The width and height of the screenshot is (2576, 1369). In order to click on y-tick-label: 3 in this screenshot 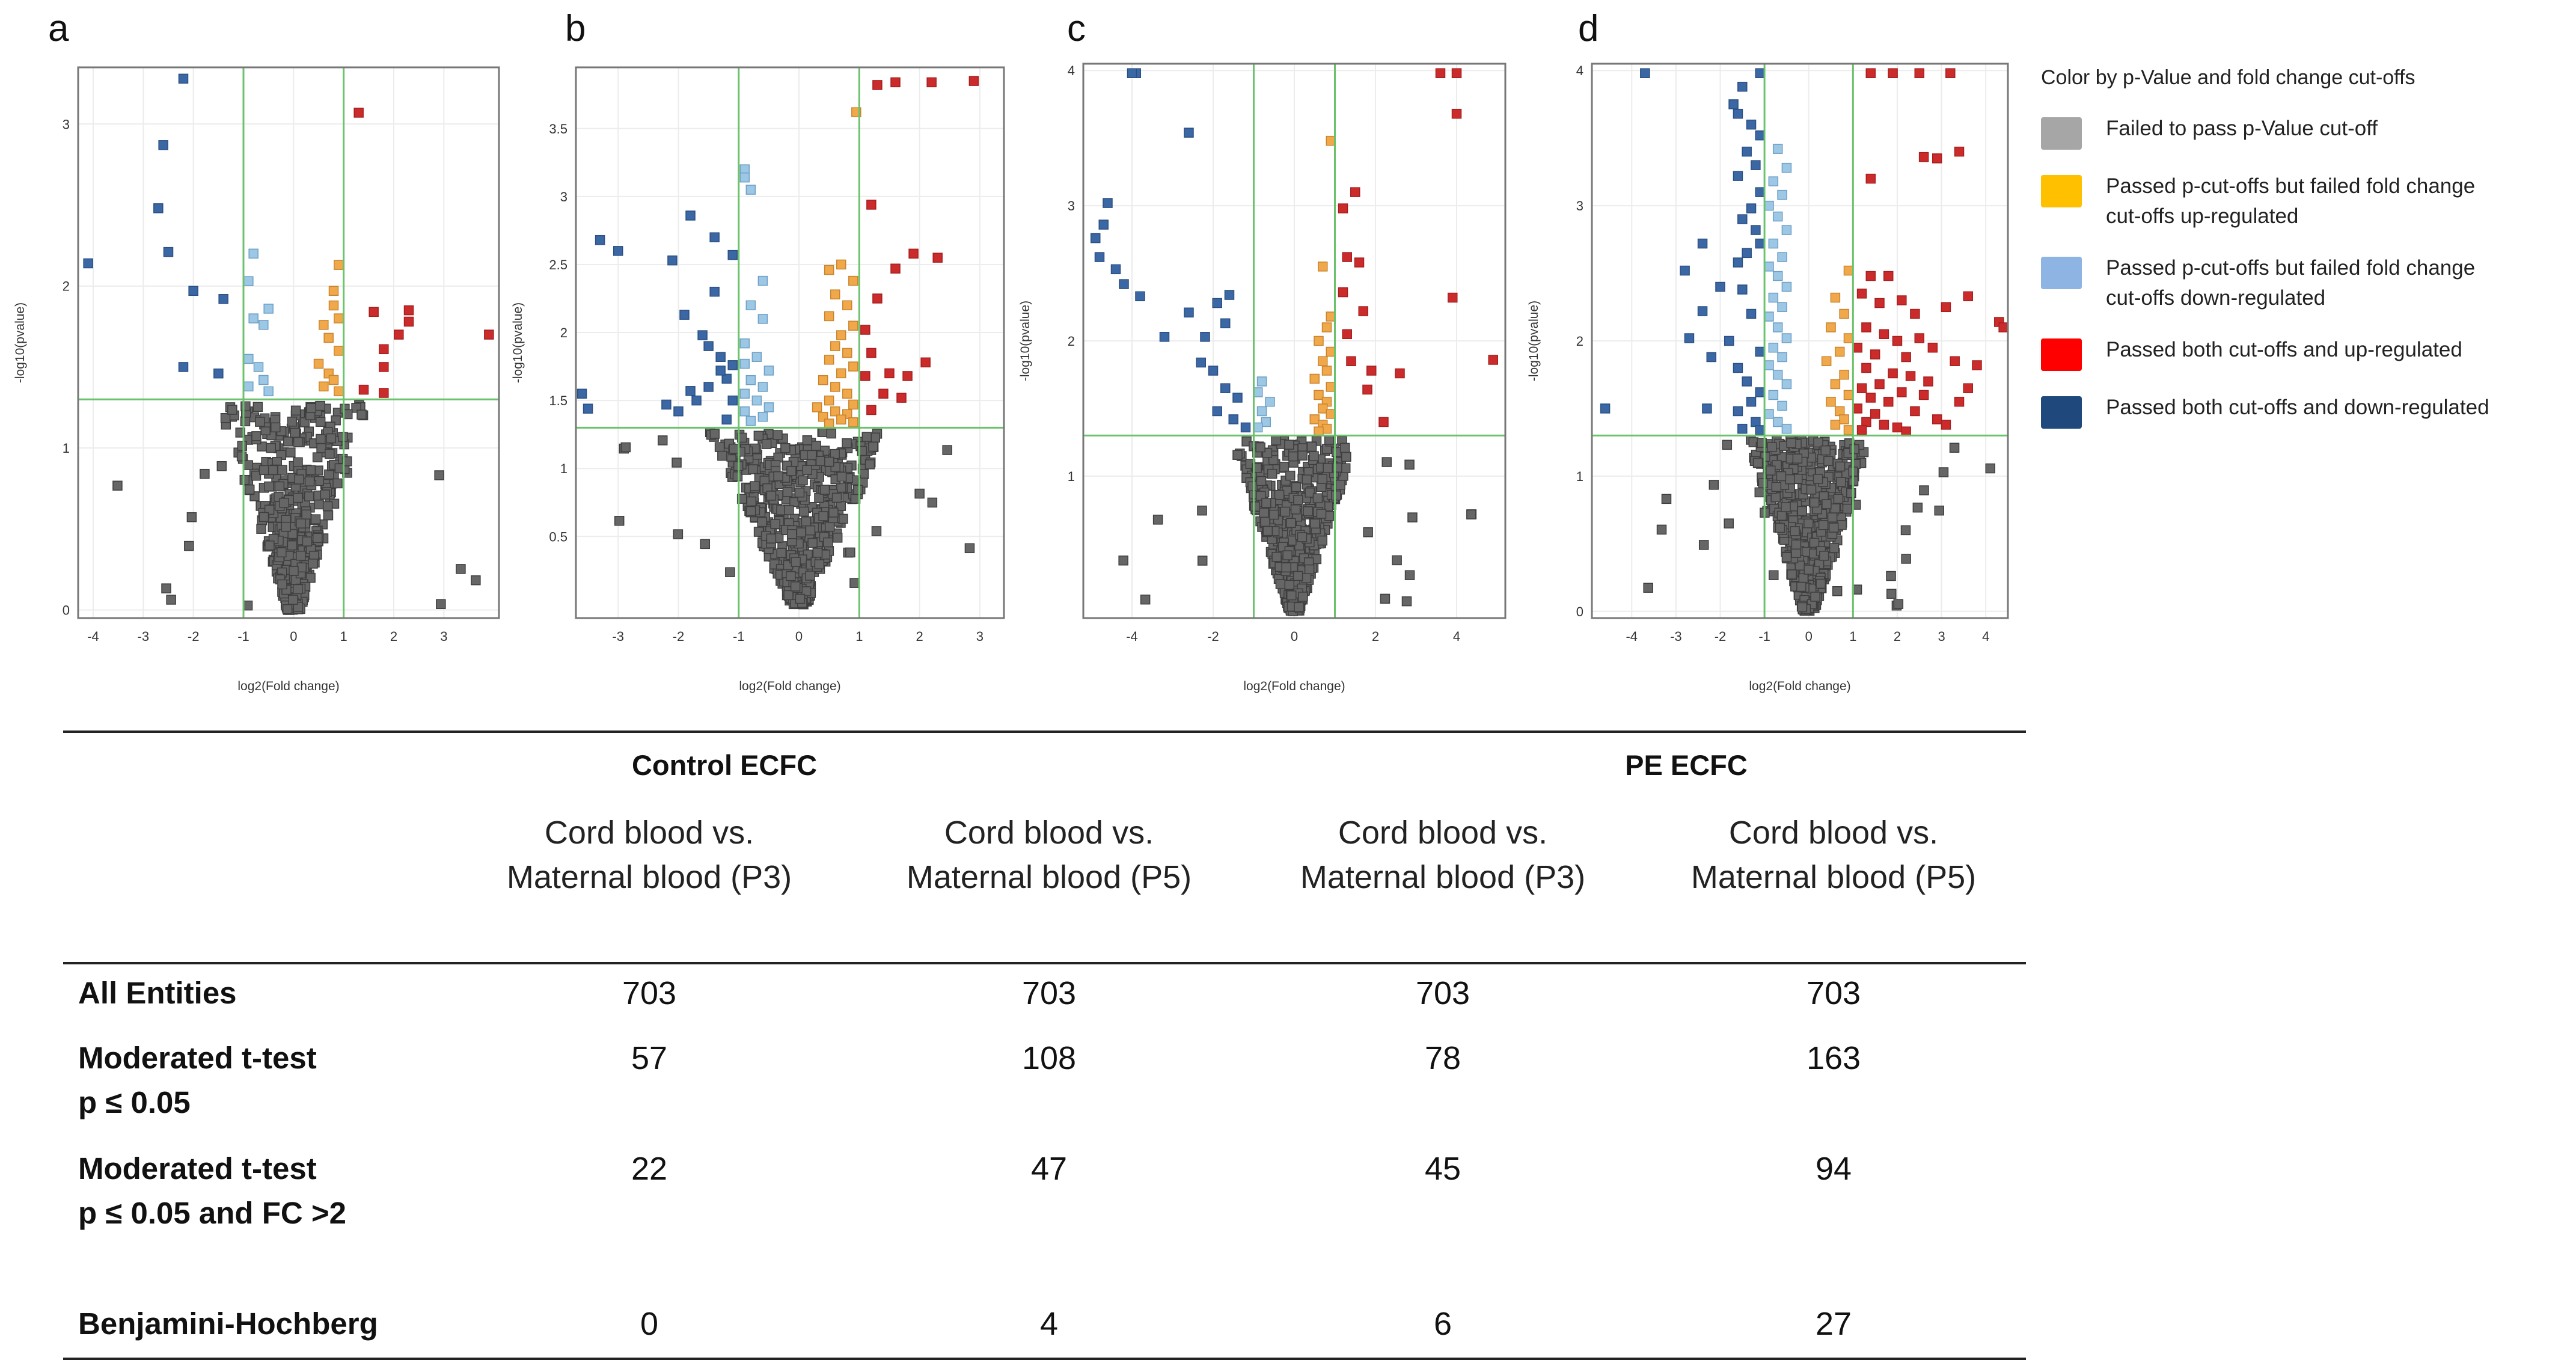, I will do `click(564, 196)`.